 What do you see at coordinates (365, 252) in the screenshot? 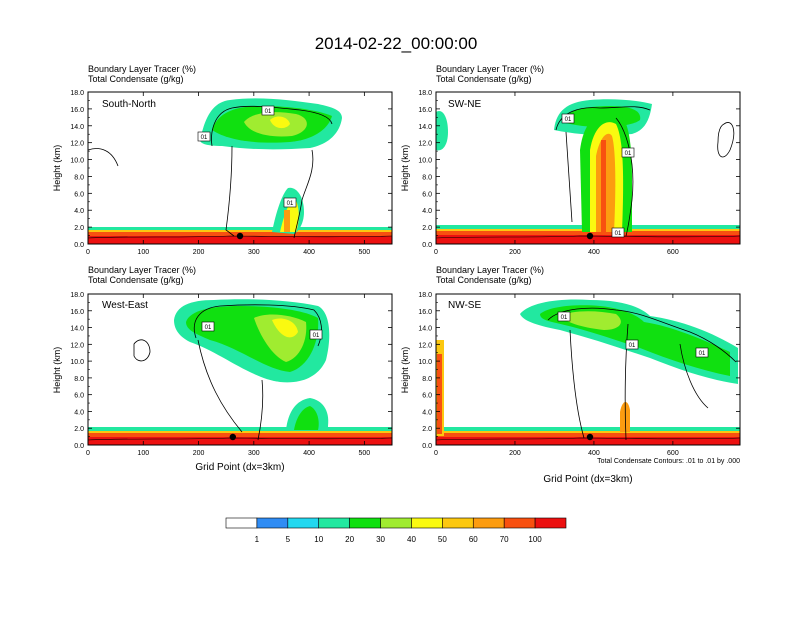
I see `x-tick-label: 500` at bounding box center [365, 252].